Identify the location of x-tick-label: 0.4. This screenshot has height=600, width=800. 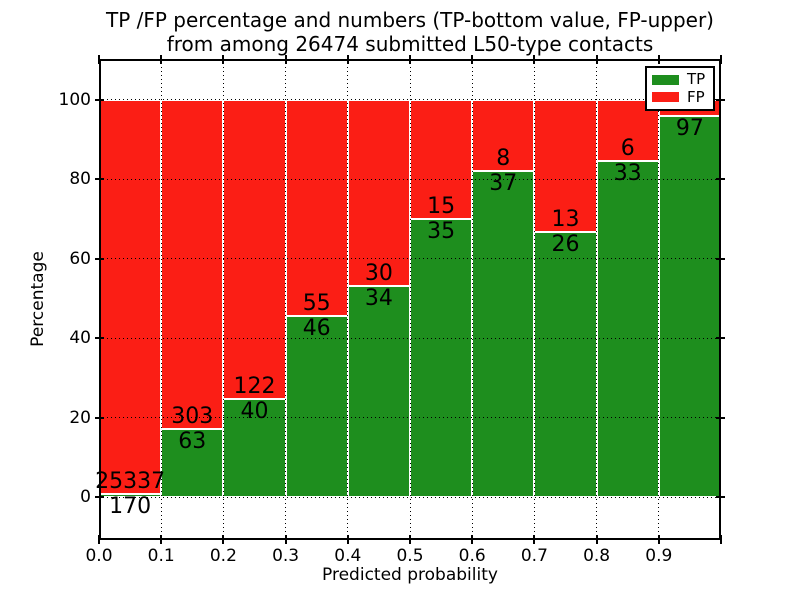
(348, 556).